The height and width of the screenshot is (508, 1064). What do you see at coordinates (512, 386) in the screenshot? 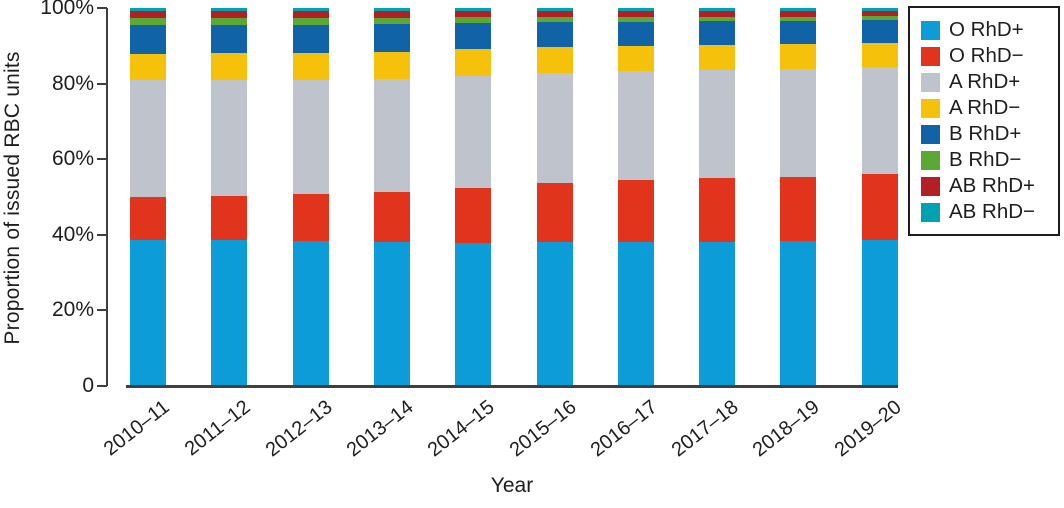
I see `x-axis-line` at bounding box center [512, 386].